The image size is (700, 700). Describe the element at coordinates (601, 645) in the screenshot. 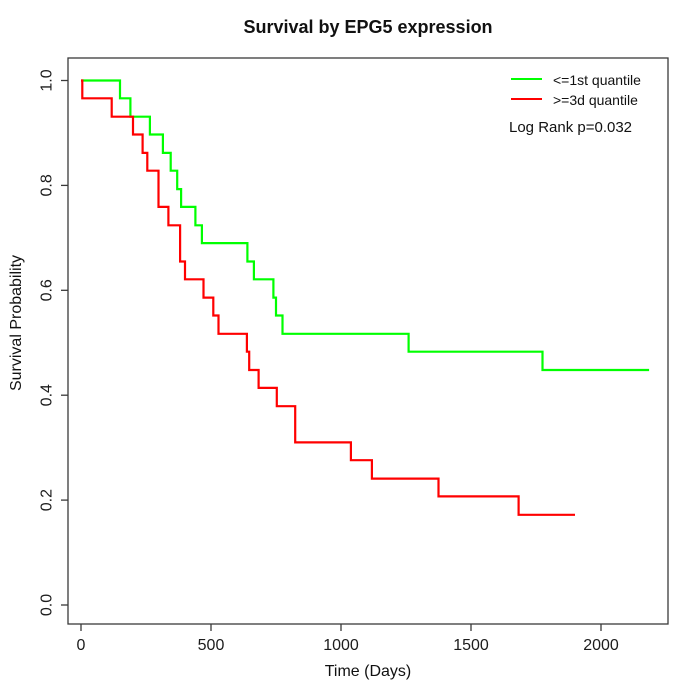

I see `x-tick-label: 2000` at that location.